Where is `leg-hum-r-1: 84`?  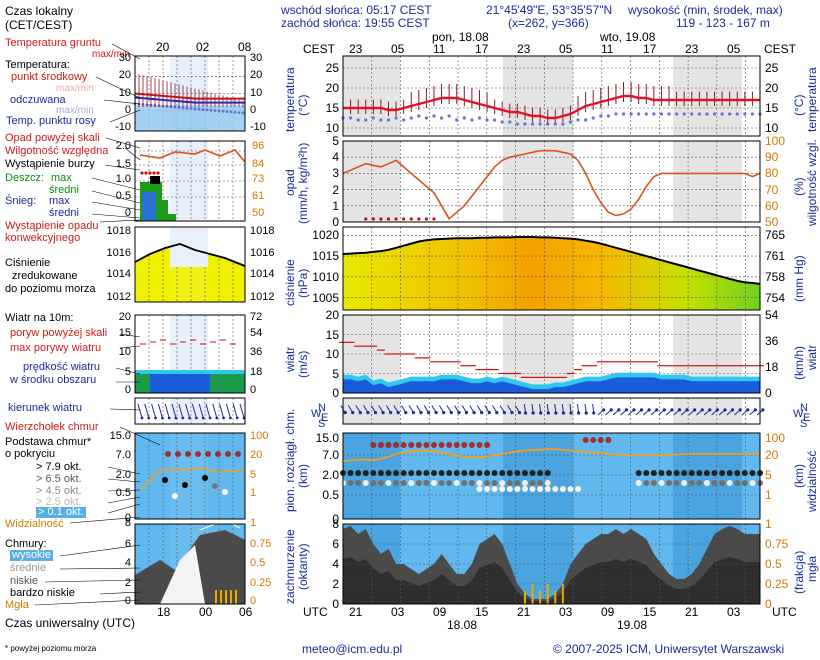
leg-hum-r-1: 84 is located at coordinates (258, 164).